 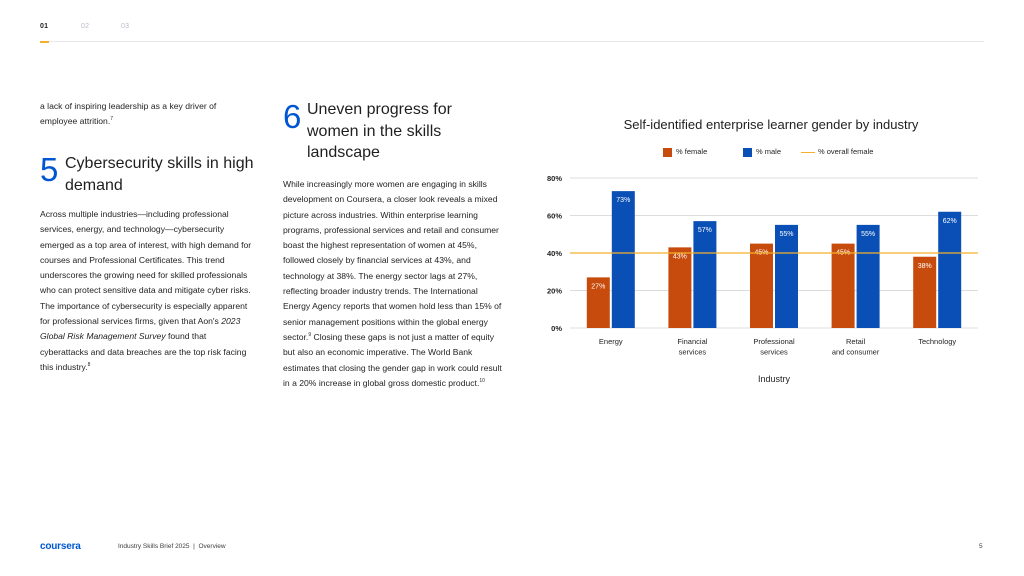 I want to click on y-tick-label: 80%, so click(x=554, y=178).